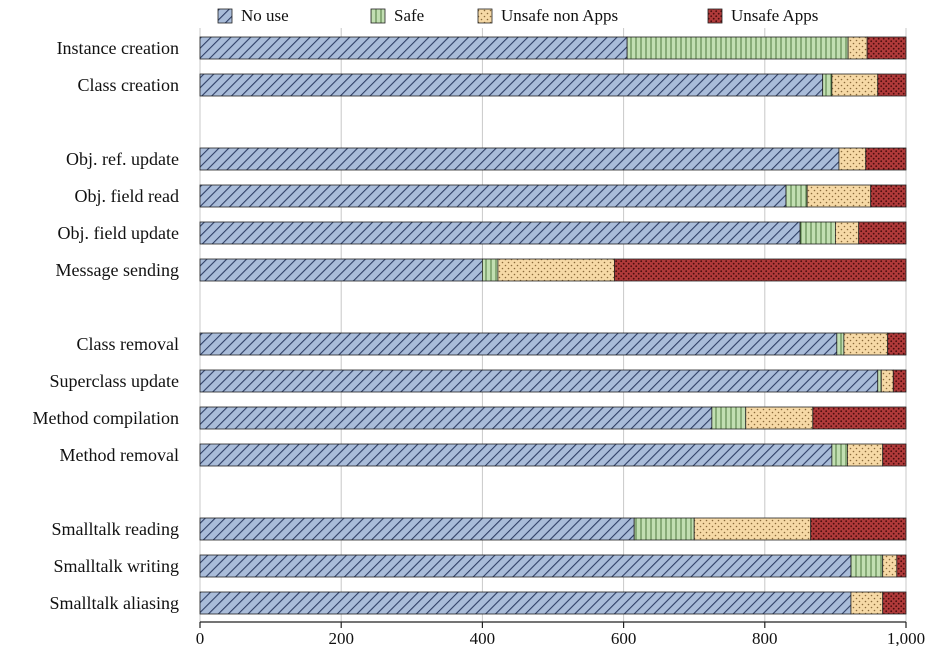 The height and width of the screenshot is (646, 935). I want to click on bar-class-creation-unsafe-non-apps, so click(855, 85).